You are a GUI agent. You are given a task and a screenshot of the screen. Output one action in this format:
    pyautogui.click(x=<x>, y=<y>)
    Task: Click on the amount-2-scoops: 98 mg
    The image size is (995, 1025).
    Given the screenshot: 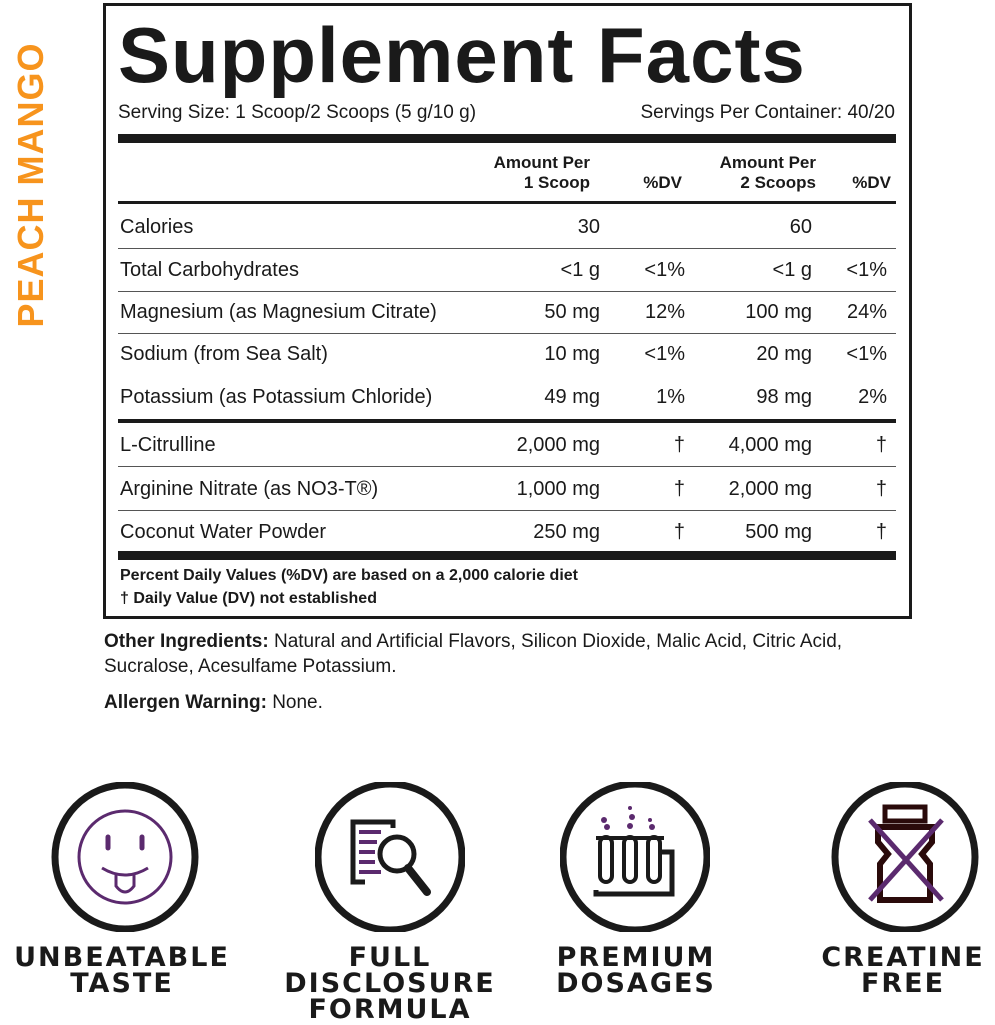 What is the action you would take?
    pyautogui.click(x=784, y=397)
    